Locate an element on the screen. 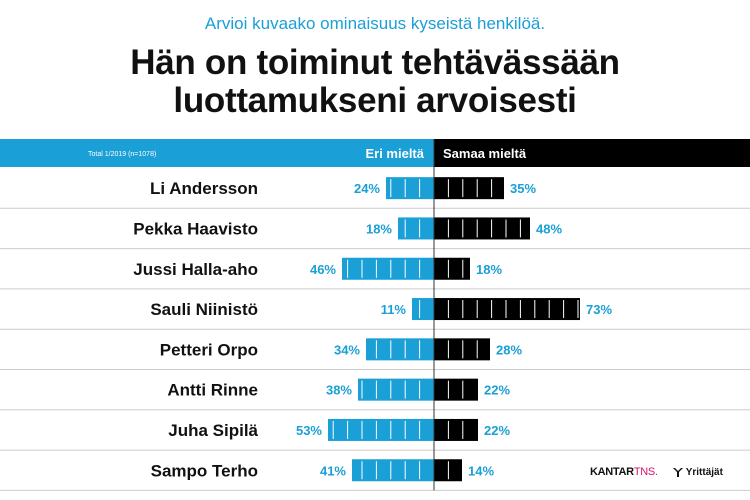 Image resolution: width=750 pixels, height=500 pixels. row-name-label: Petteri Orpo is located at coordinates (209, 349).